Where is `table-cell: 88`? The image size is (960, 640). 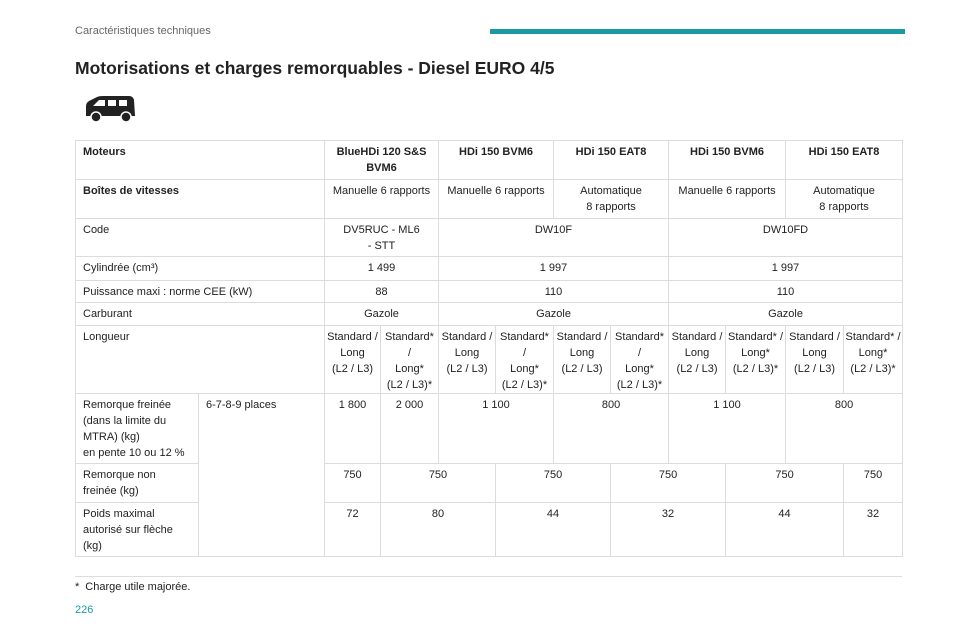 table-cell: 88 is located at coordinates (381, 291).